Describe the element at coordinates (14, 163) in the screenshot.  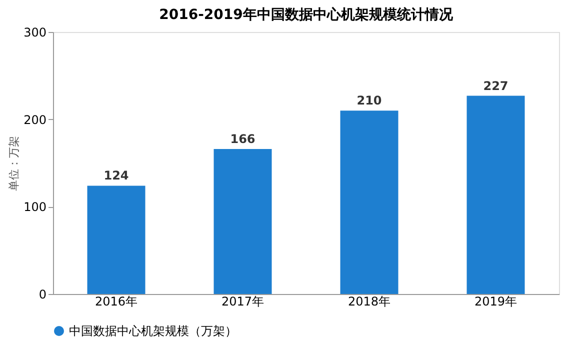
I see `y-axis-title: 单位：万架` at that location.